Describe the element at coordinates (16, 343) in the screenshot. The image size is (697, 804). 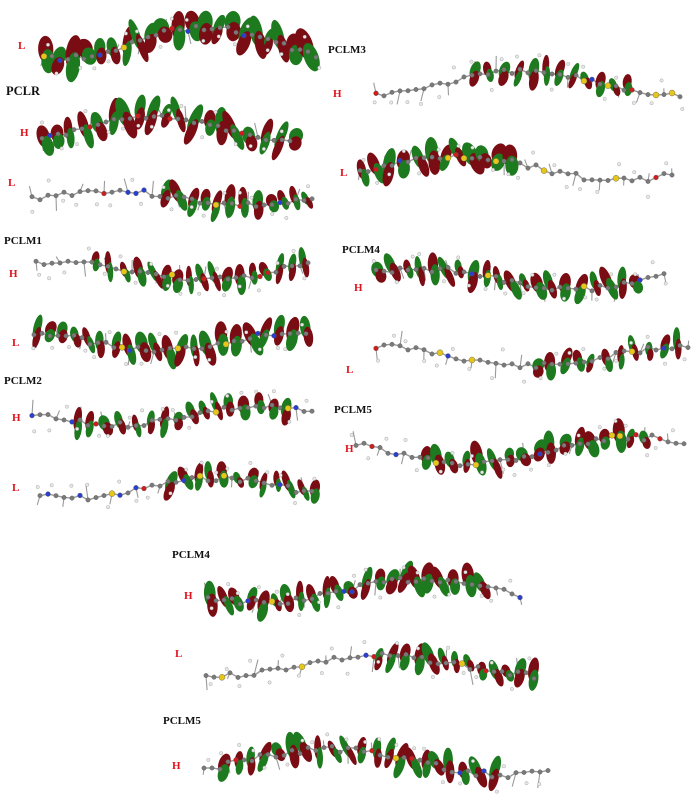
I see `orbital-label-pclm1-l: L` at that location.